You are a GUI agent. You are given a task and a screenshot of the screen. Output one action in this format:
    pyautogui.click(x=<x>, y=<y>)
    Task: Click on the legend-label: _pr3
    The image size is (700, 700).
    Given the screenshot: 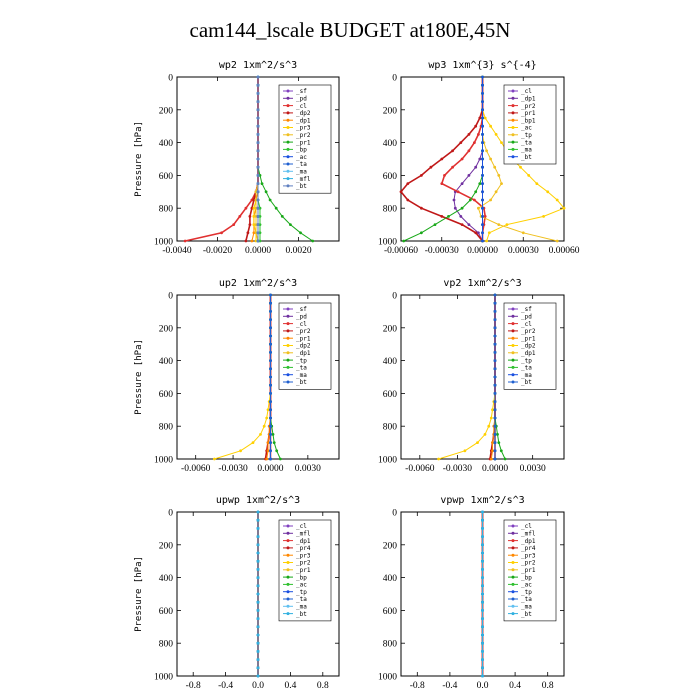 What is the action you would take?
    pyautogui.click(x=303, y=555)
    